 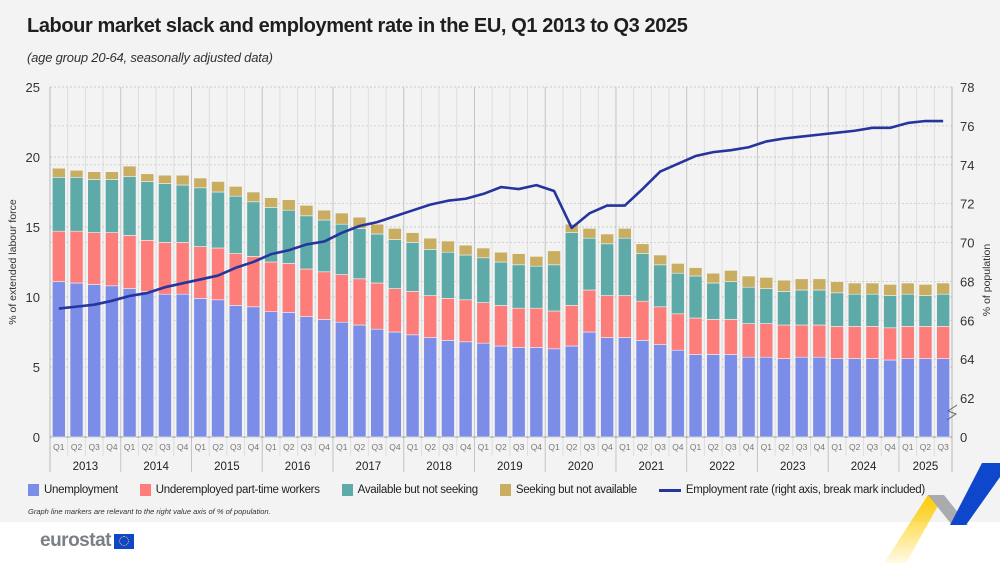 I want to click on y2-tick-label: 74, so click(x=967, y=165).